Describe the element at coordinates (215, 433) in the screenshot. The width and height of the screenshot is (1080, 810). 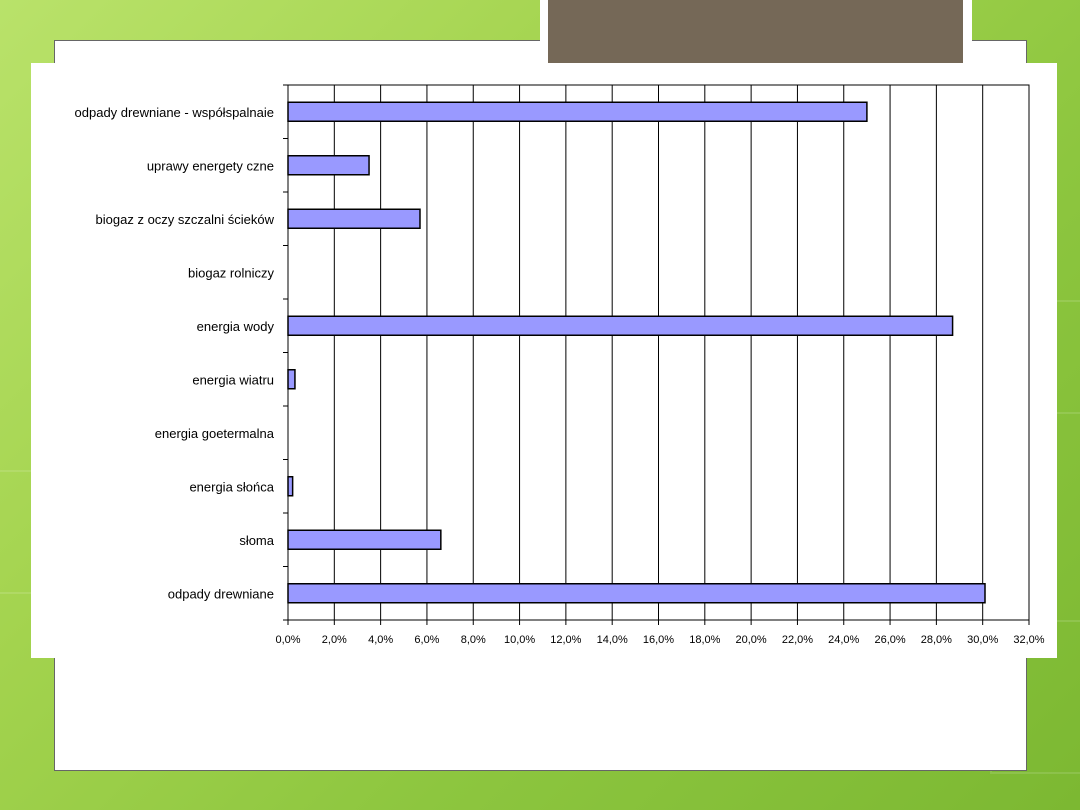
I see `category-label: energia goetermalna` at that location.